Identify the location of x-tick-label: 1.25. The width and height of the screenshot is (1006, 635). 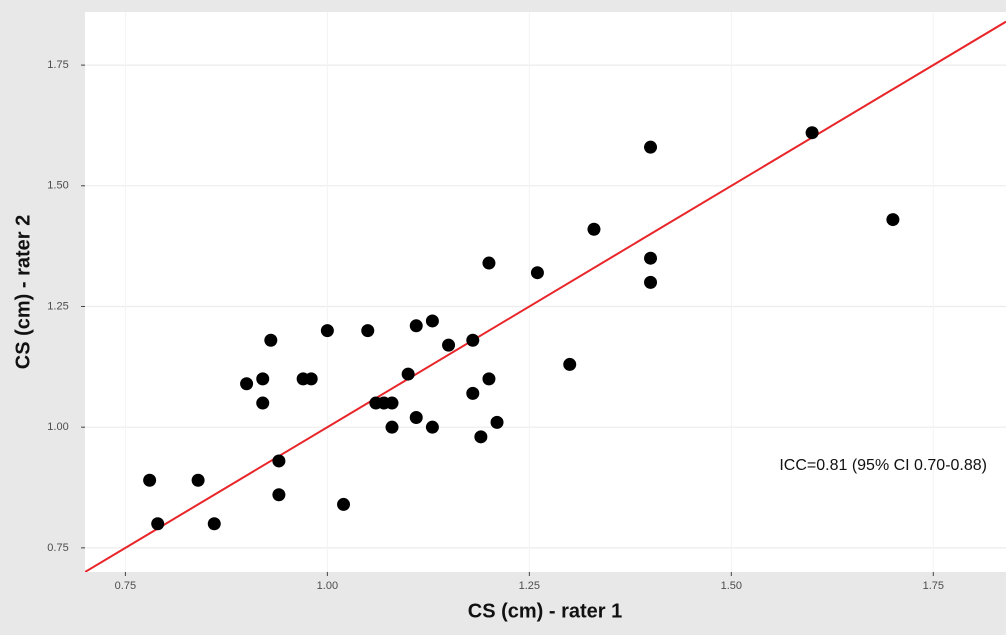
(529, 586).